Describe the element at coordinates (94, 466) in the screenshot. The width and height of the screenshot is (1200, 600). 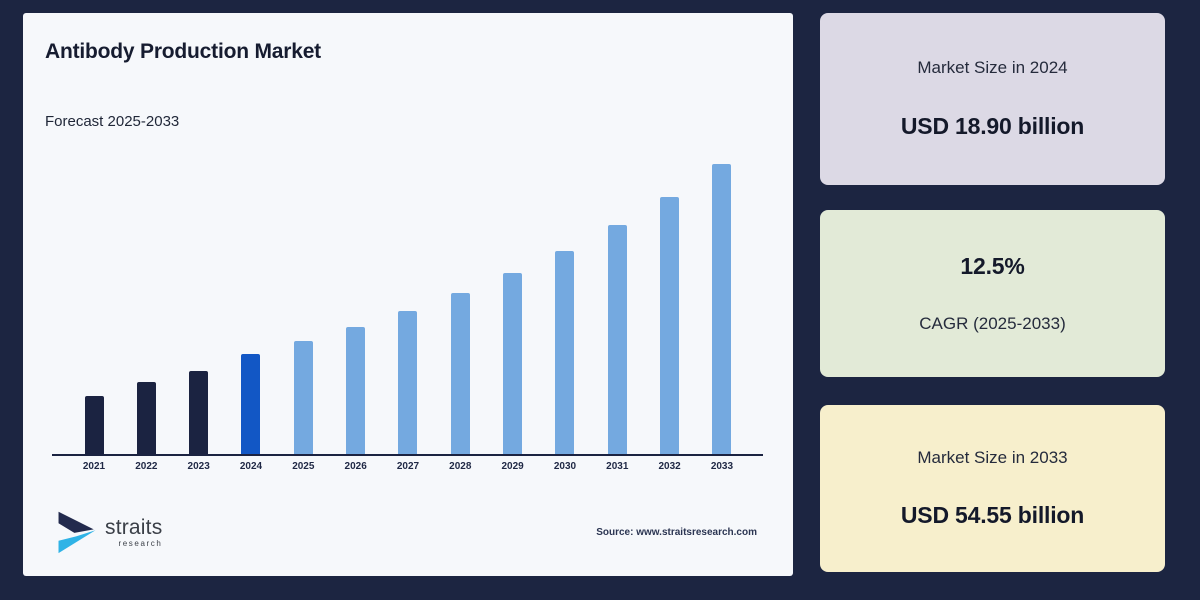
I see `x-tick-2021: 2021` at that location.